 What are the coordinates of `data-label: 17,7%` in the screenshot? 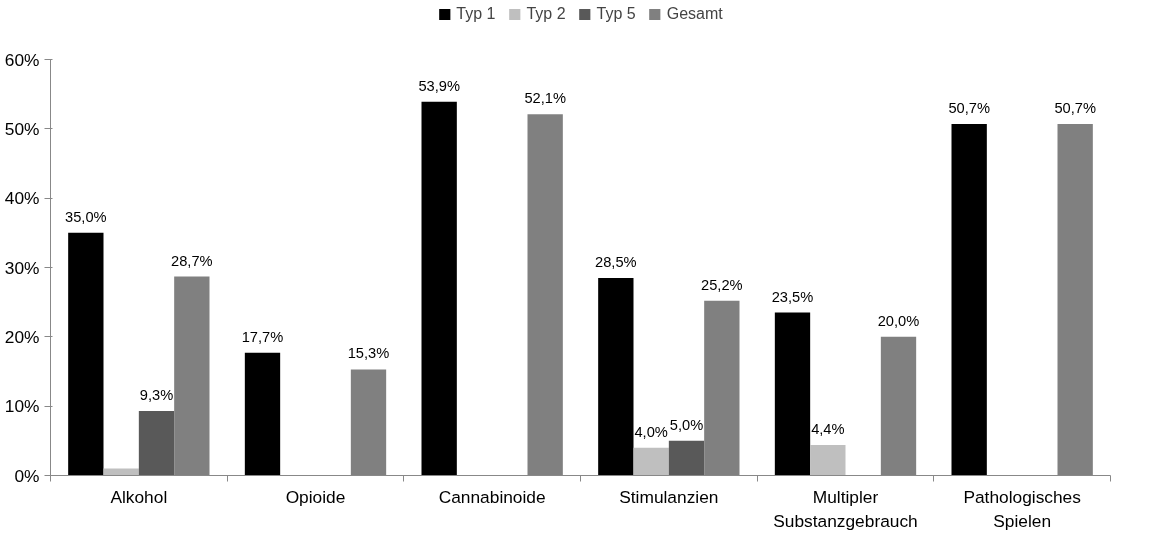 It's located at (262, 336).